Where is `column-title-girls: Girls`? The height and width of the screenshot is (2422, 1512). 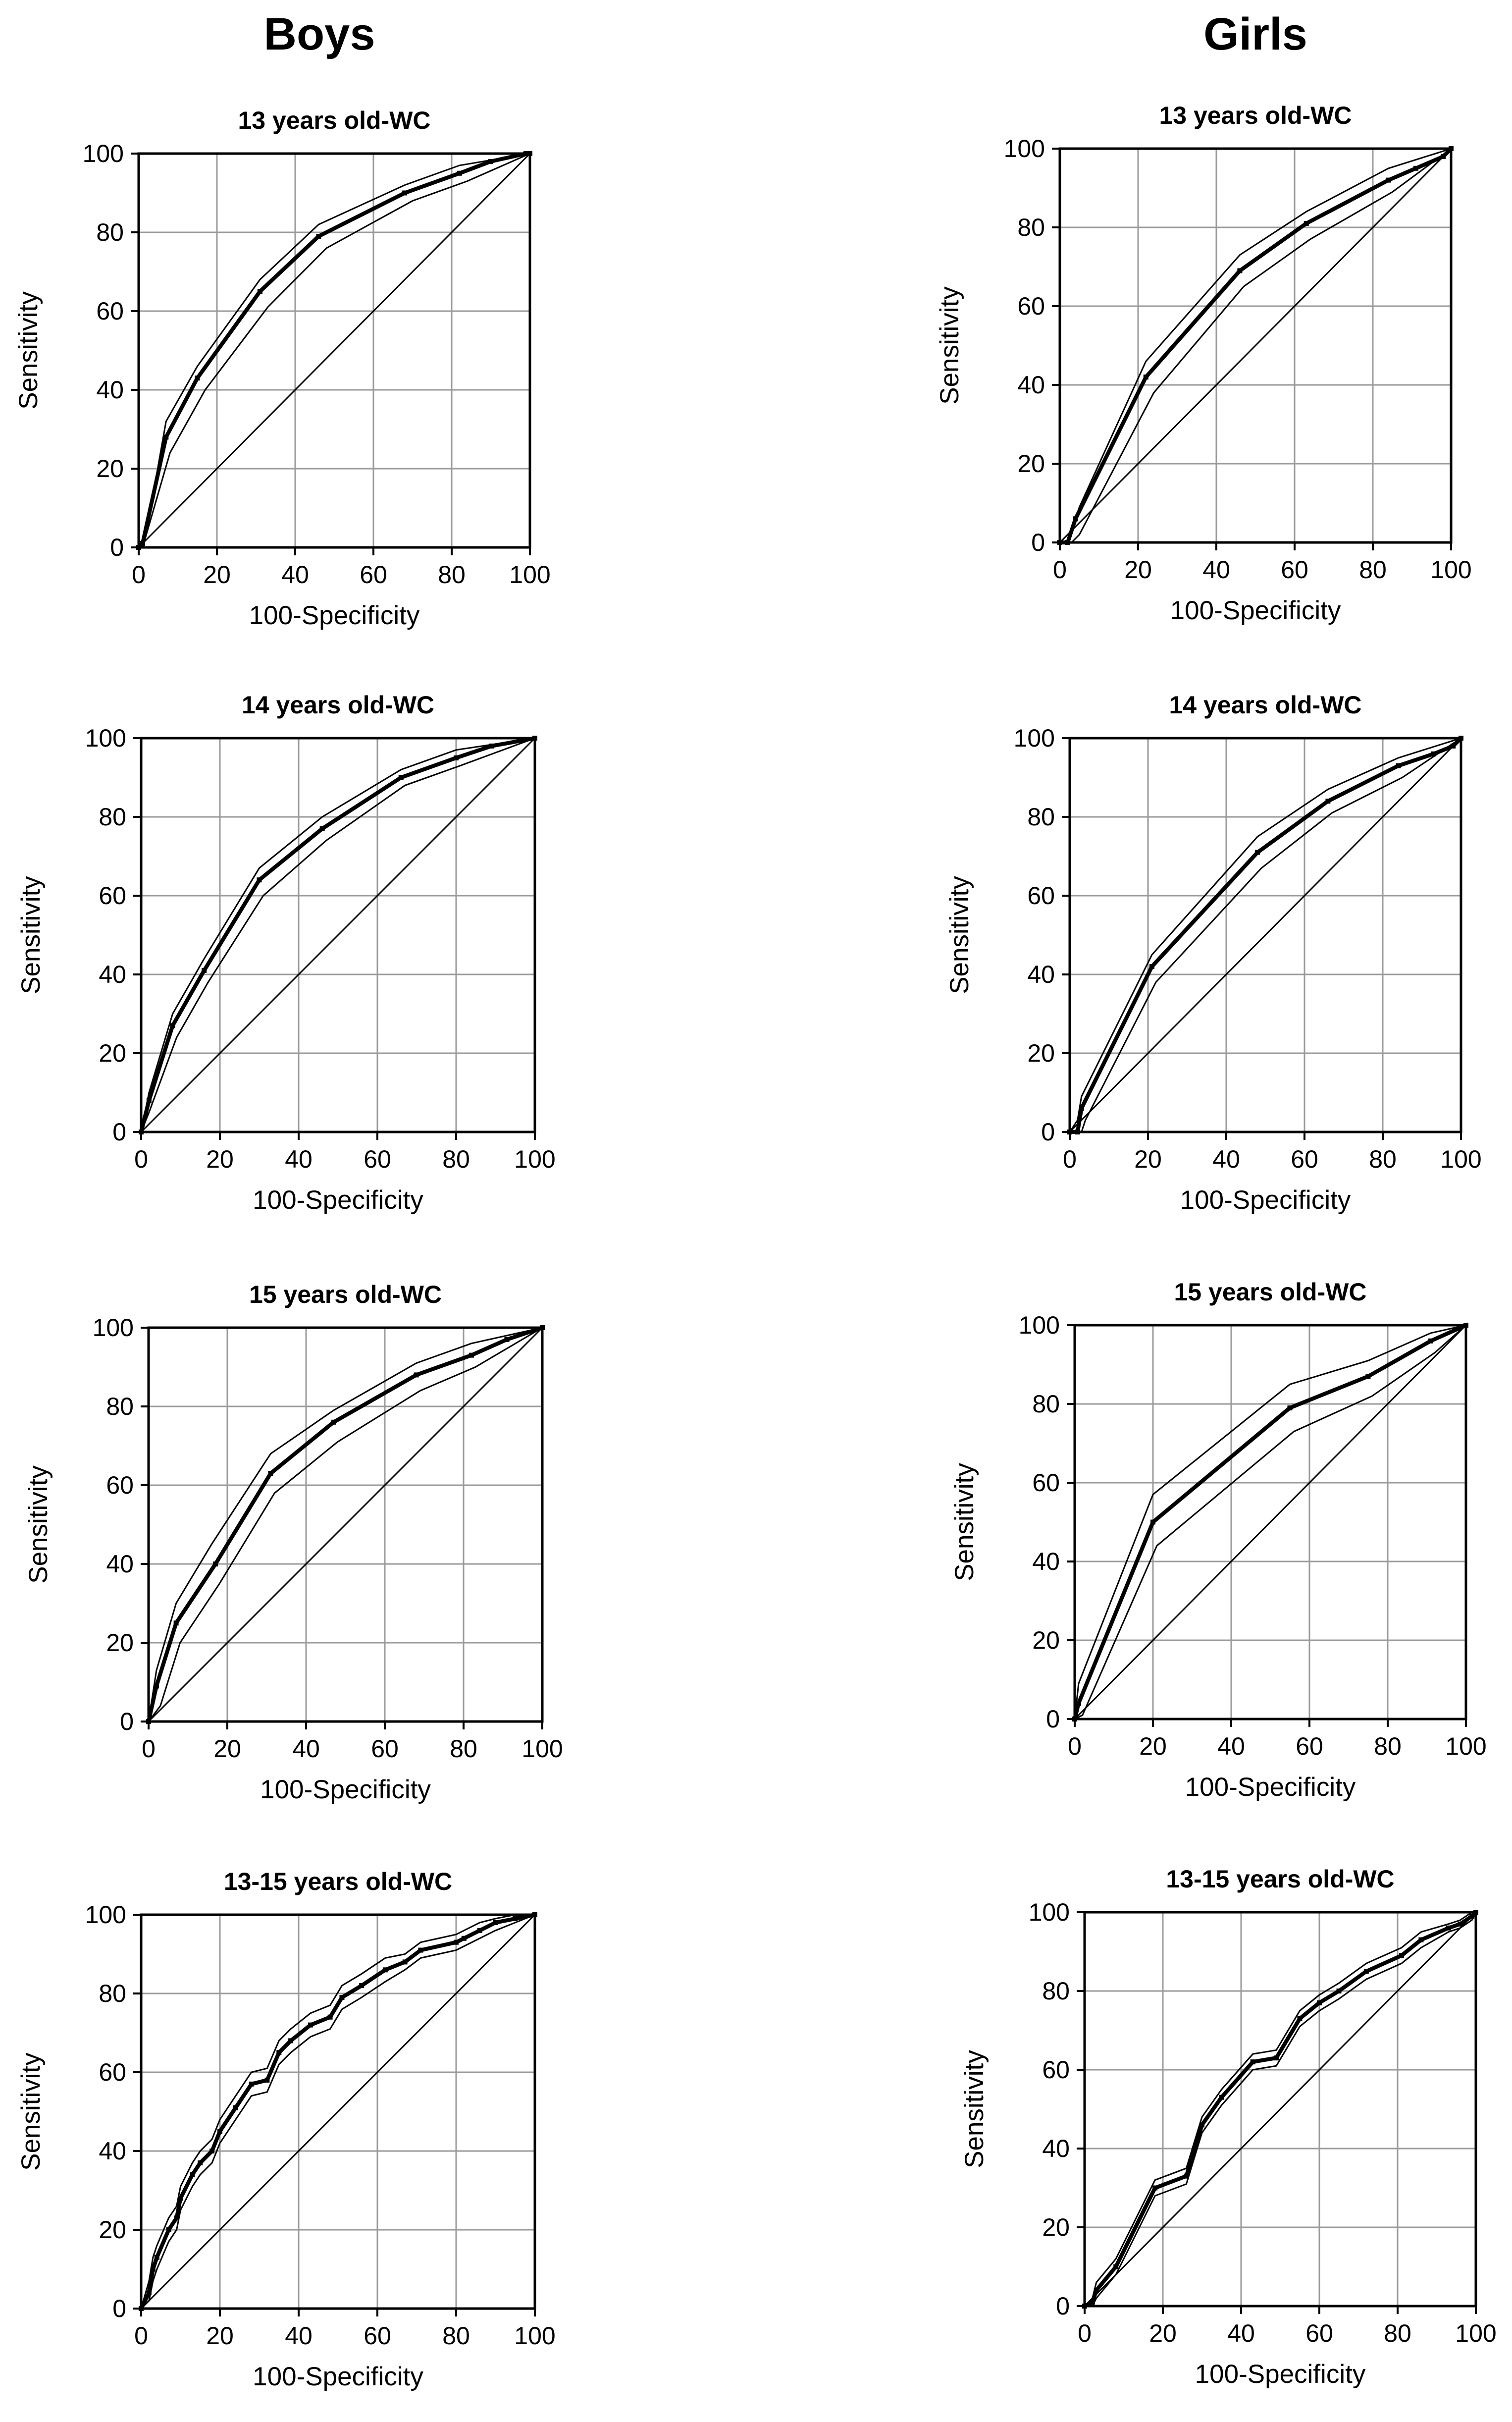
column-title-girls: Girls is located at coordinates (1255, 34).